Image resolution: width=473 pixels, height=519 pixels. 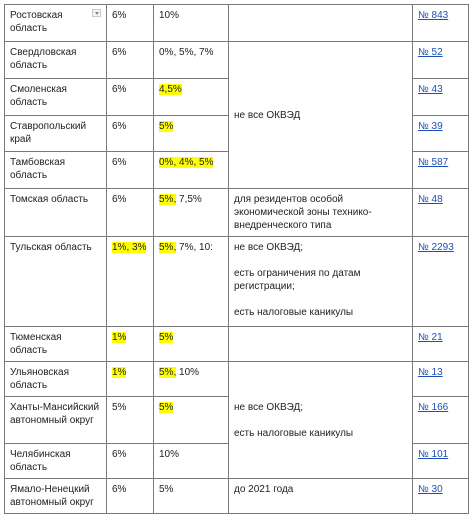 What do you see at coordinates (119, 372) in the screenshot?
I see `rate-a-highlighted: 1%` at bounding box center [119, 372].